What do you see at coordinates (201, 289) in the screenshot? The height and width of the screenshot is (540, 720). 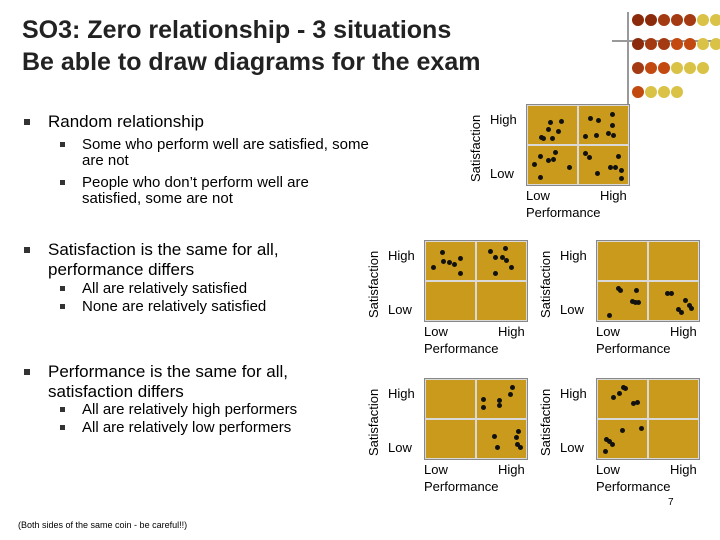 I see `sub-bullet: All are relatively satisfied` at bounding box center [201, 289].